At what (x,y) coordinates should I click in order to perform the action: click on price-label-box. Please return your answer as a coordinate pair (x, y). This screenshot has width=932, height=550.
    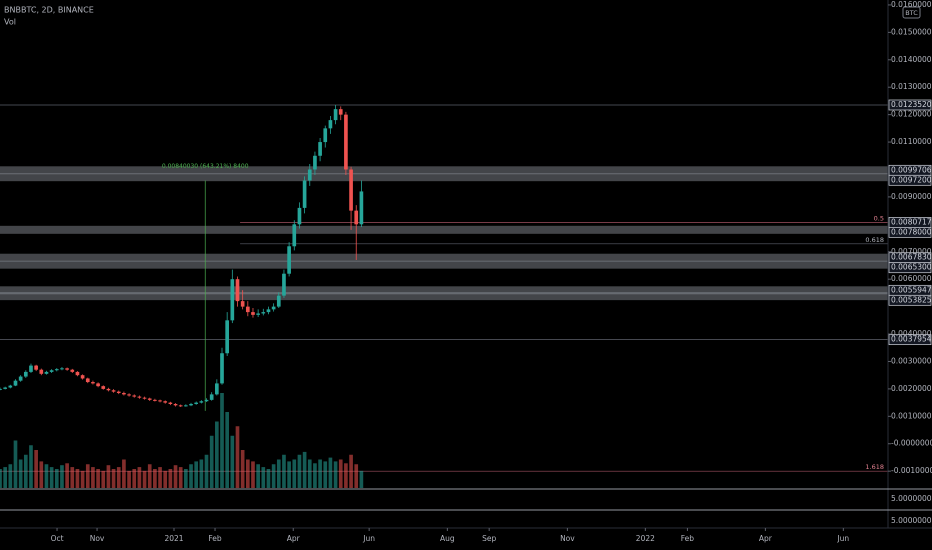
    Looking at the image, I should click on (910, 180).